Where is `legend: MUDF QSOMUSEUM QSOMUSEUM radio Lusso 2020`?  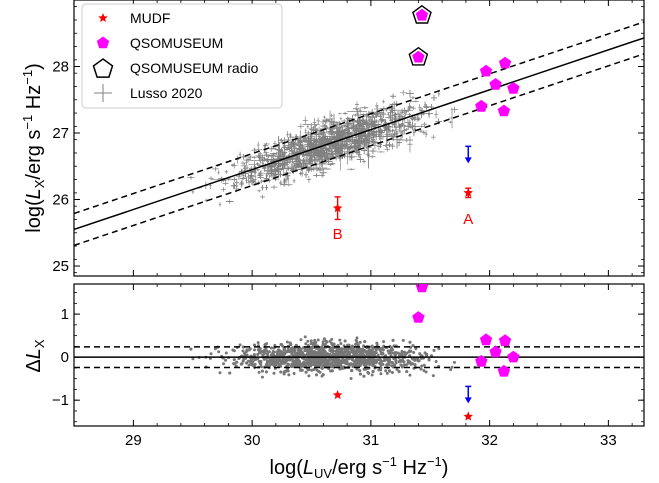 legend: MUDF QSOMUSEUM QSOMUSEUM radio Lusso 2020 is located at coordinates (182, 56).